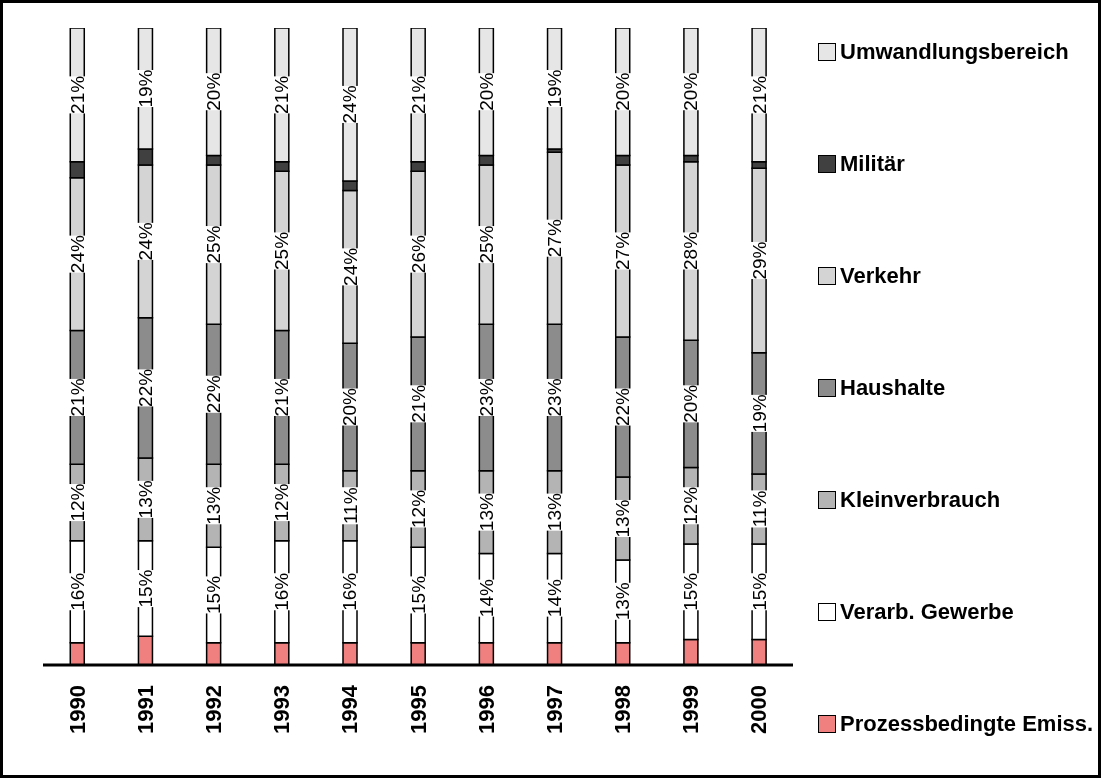 The height and width of the screenshot is (778, 1101). What do you see at coordinates (145, 709) in the screenshot?
I see `x-tick-label: 1991` at bounding box center [145, 709].